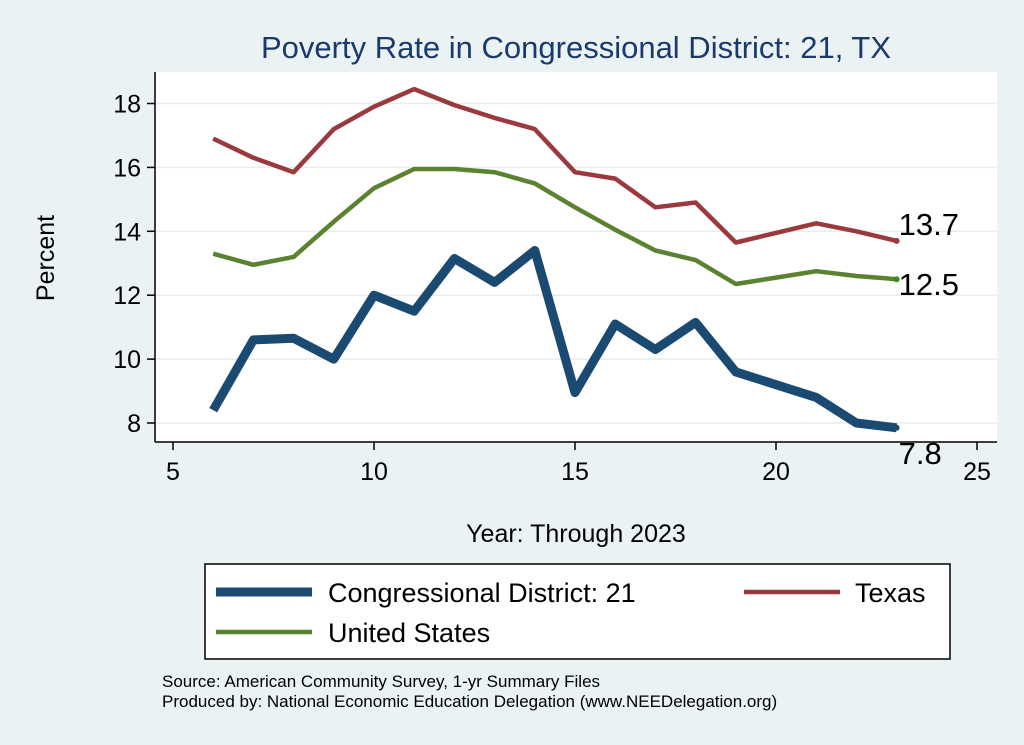  What do you see at coordinates (929, 284) in the screenshot?
I see `end-label-us: 12.5` at bounding box center [929, 284].